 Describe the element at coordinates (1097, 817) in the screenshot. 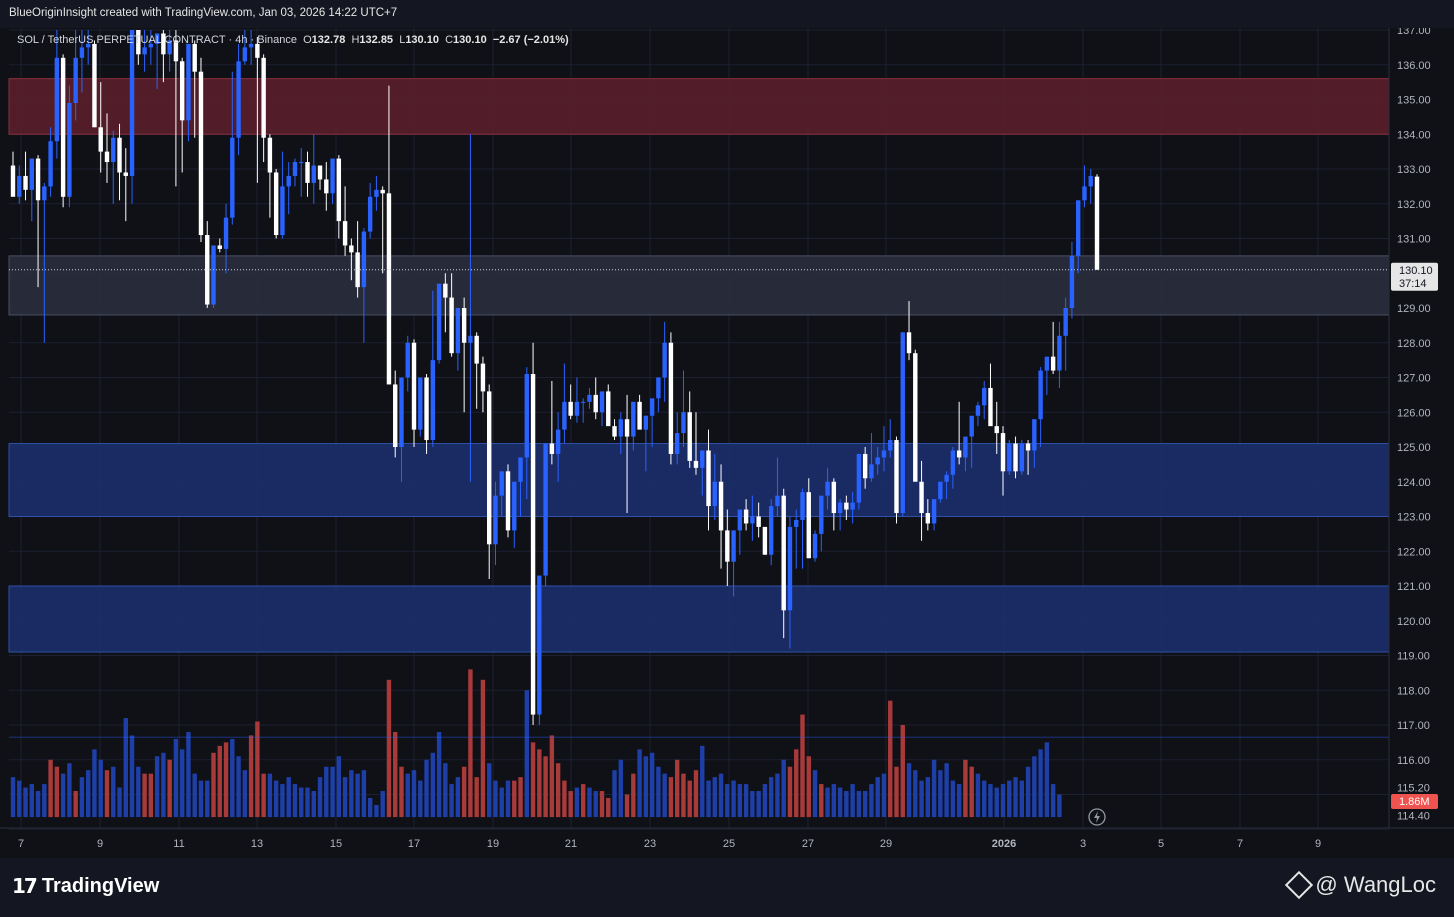

I see `lightning-icon` at that location.